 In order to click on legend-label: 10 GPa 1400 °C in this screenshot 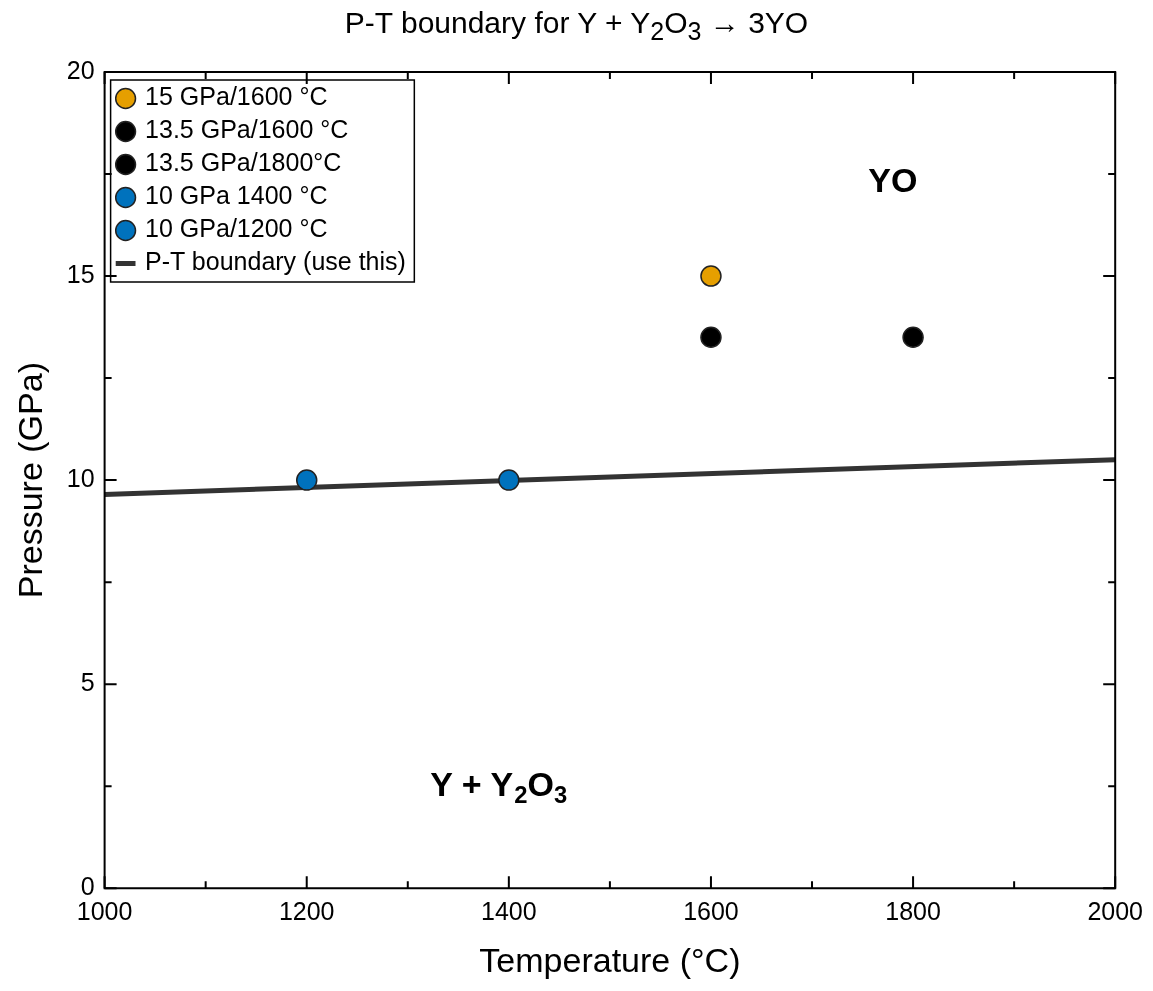, I will do `click(236, 195)`.